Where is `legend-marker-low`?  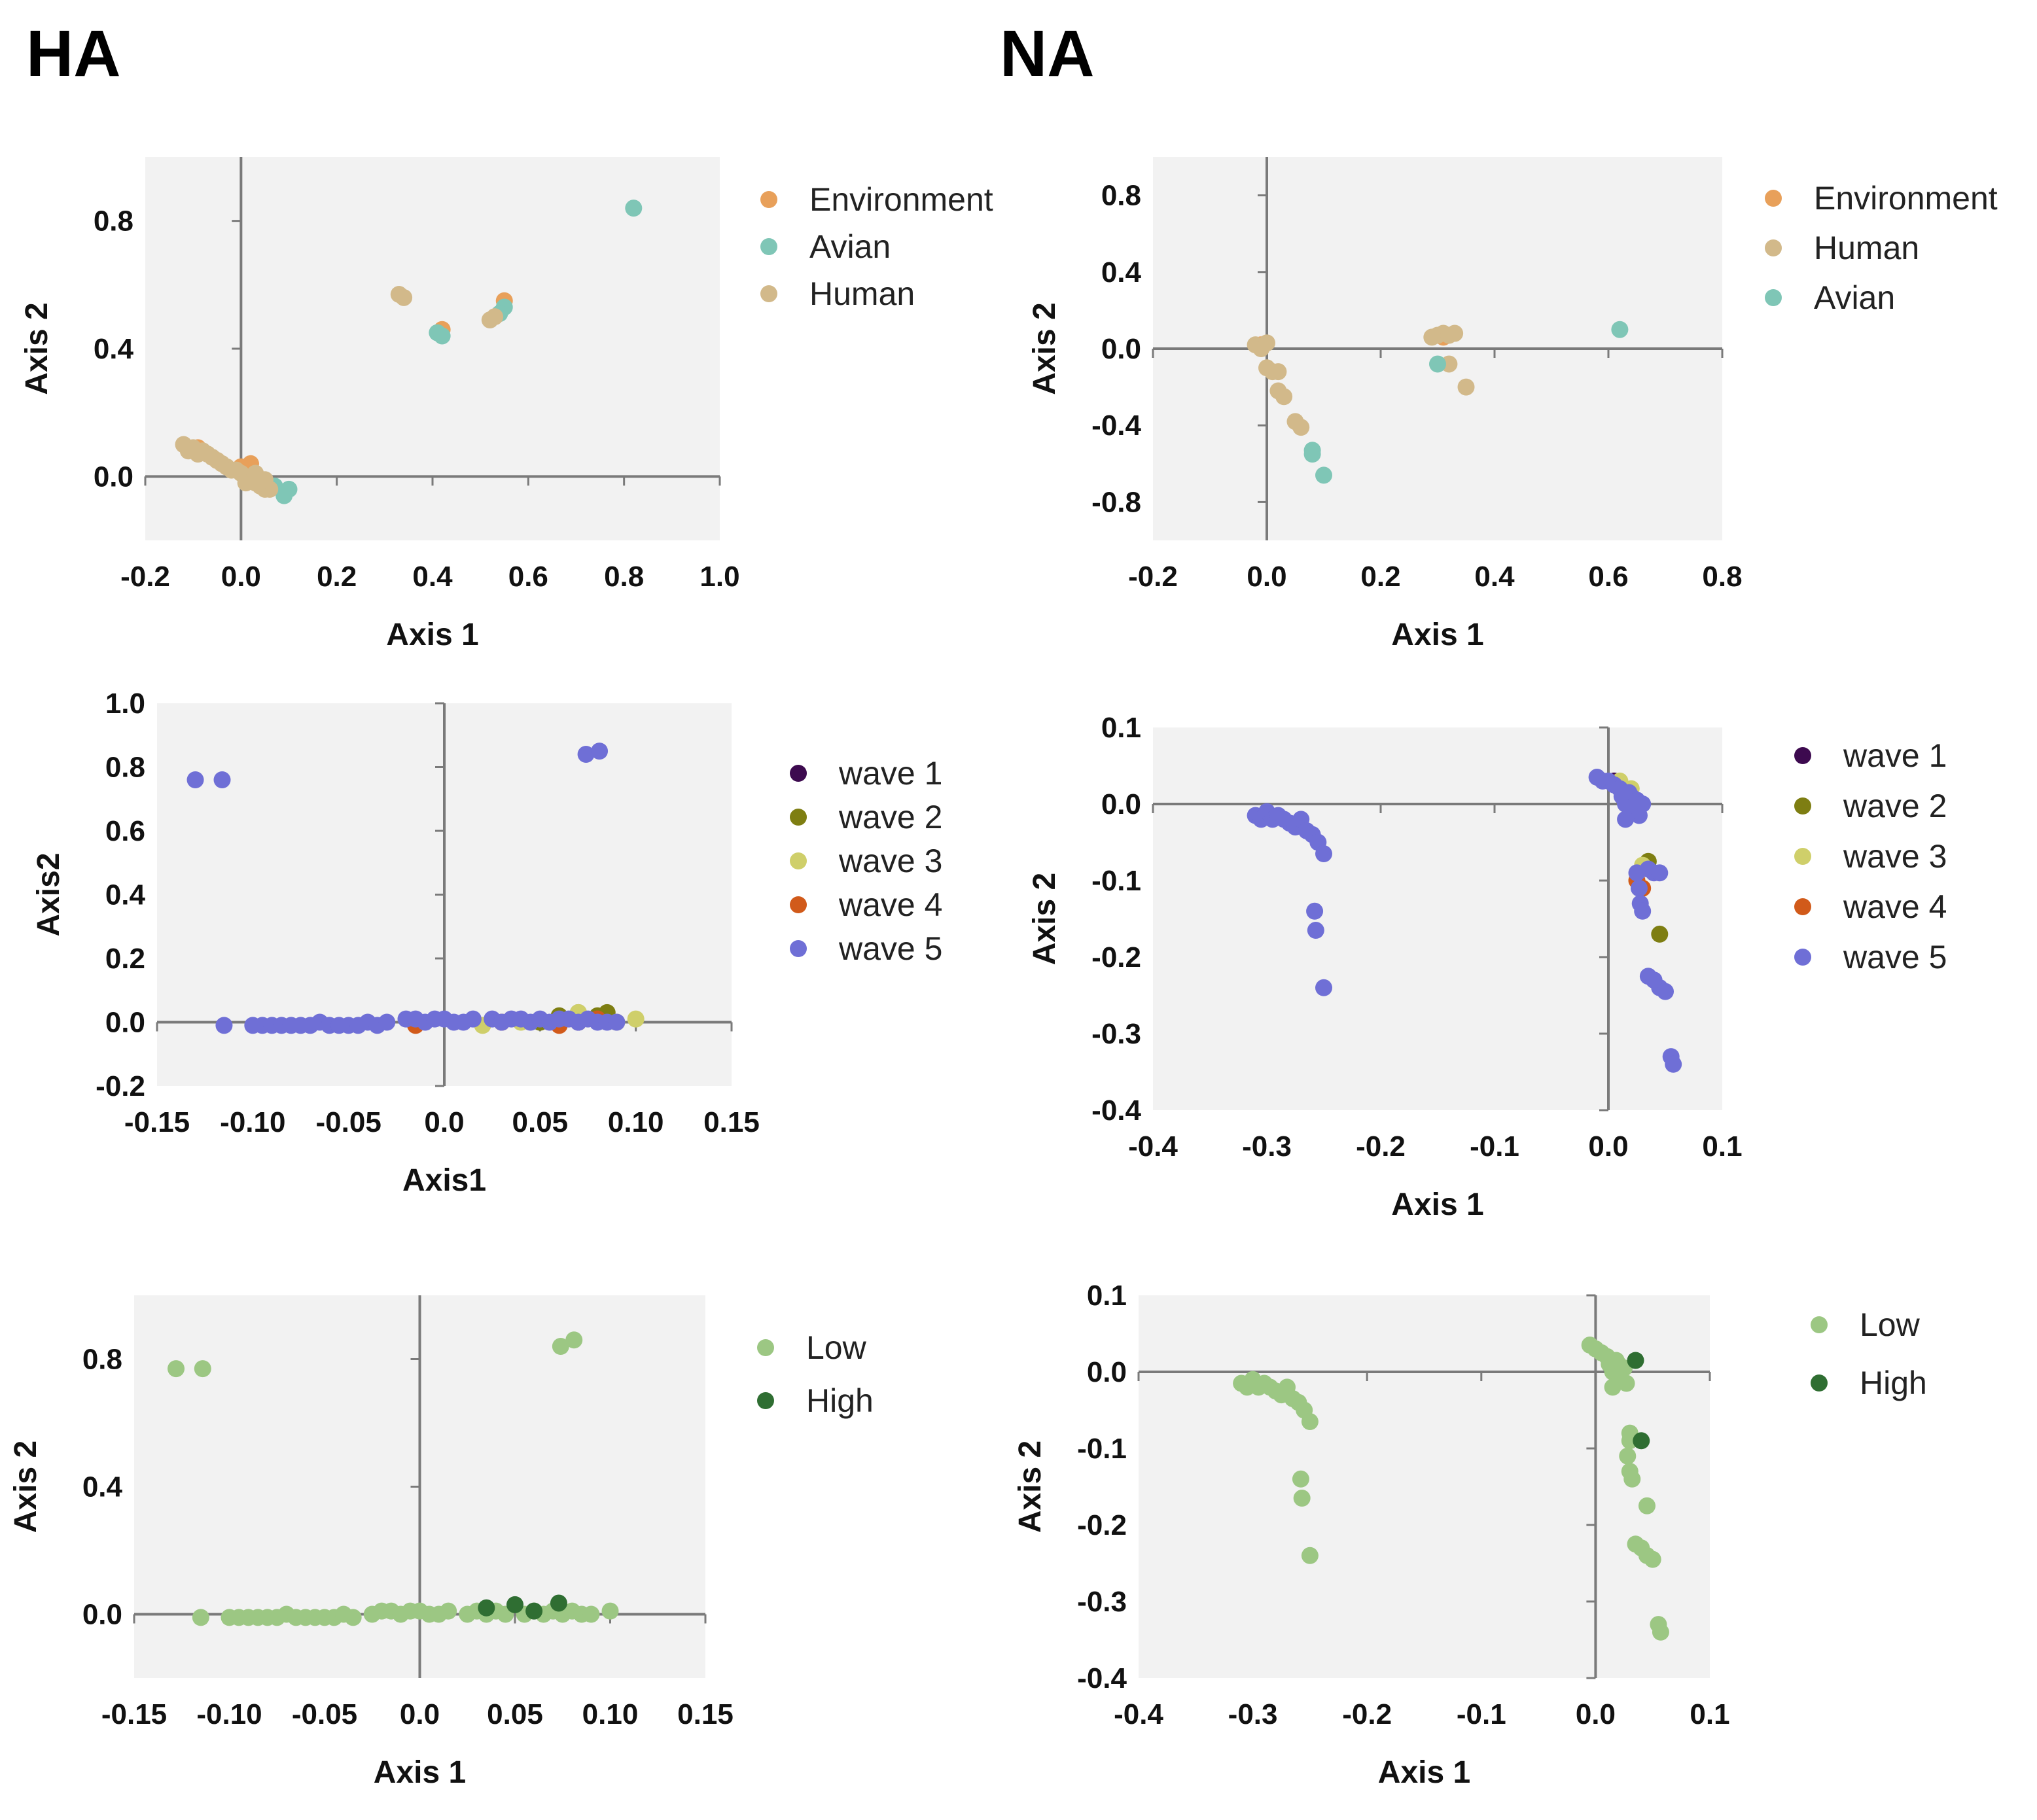
legend-marker-low is located at coordinates (1819, 1324).